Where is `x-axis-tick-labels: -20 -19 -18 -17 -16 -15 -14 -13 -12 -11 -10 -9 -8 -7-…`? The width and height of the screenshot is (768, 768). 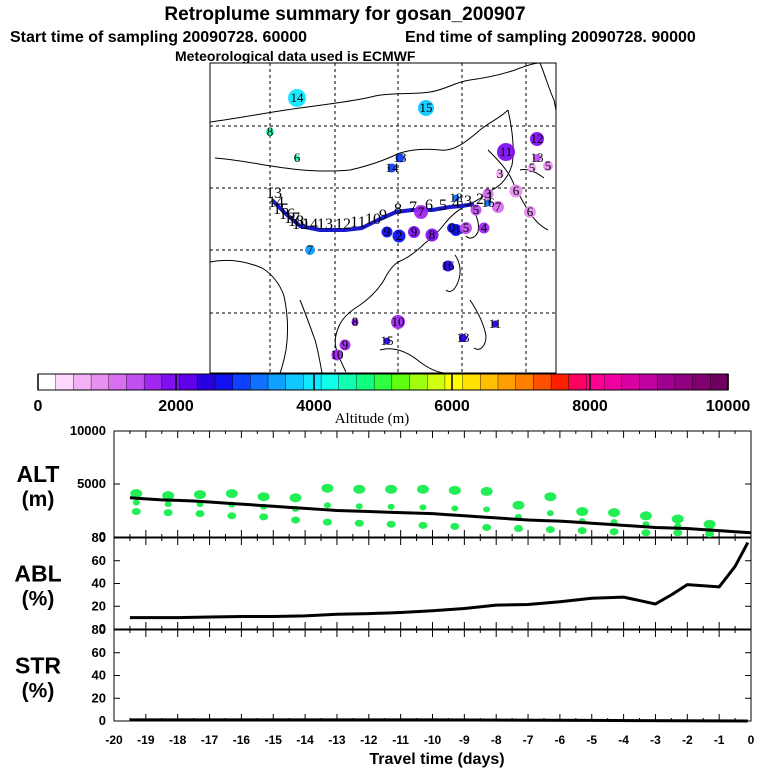
x-axis-tick-labels: -20 -19 -18 -17 -16 -15 -14 -13 -12 -11 -10 -9 -8 -7-… is located at coordinates (429, 740).